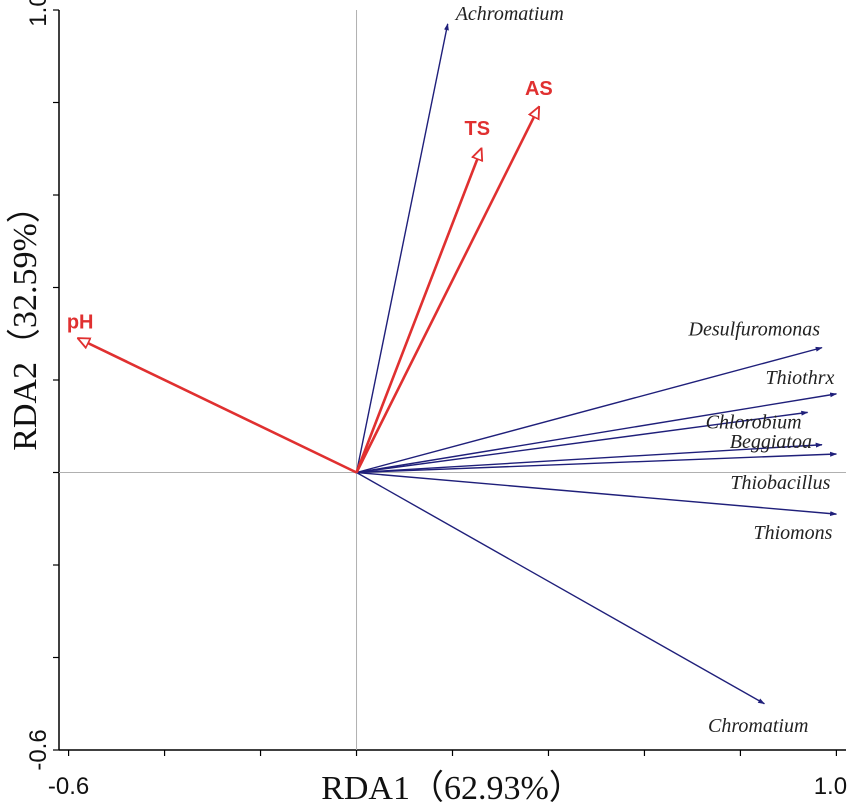 This screenshot has width=851, height=811. Describe the element at coordinates (80, 322) in the screenshot. I see `label-ph: pH` at that location.